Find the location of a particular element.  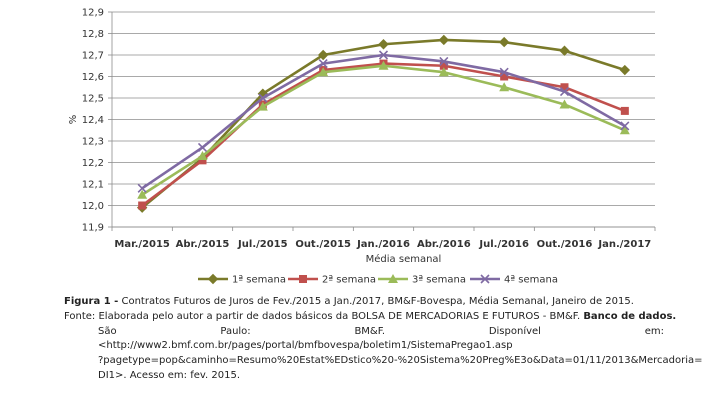

y-tick-label: 12,9 is located at coordinates (93, 13).